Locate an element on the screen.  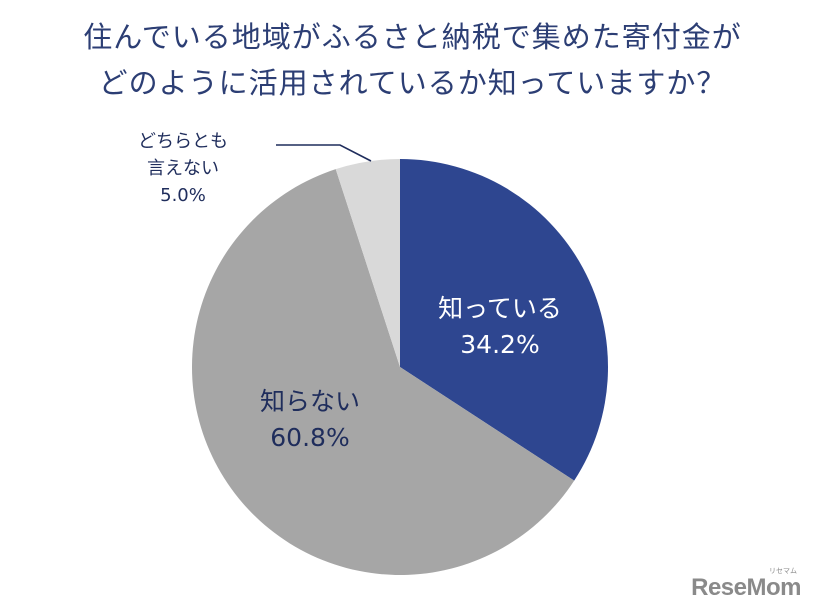
label-unknown-name: 知らない is located at coordinates (309, 401).